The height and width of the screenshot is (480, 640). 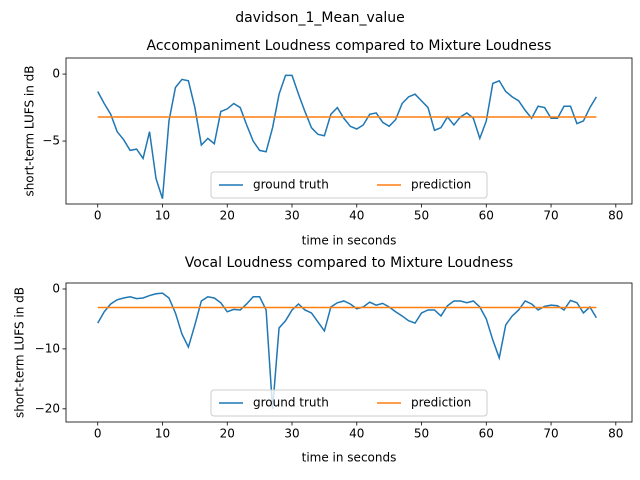 I want to click on y-tick-label: −20, so click(x=47, y=408).